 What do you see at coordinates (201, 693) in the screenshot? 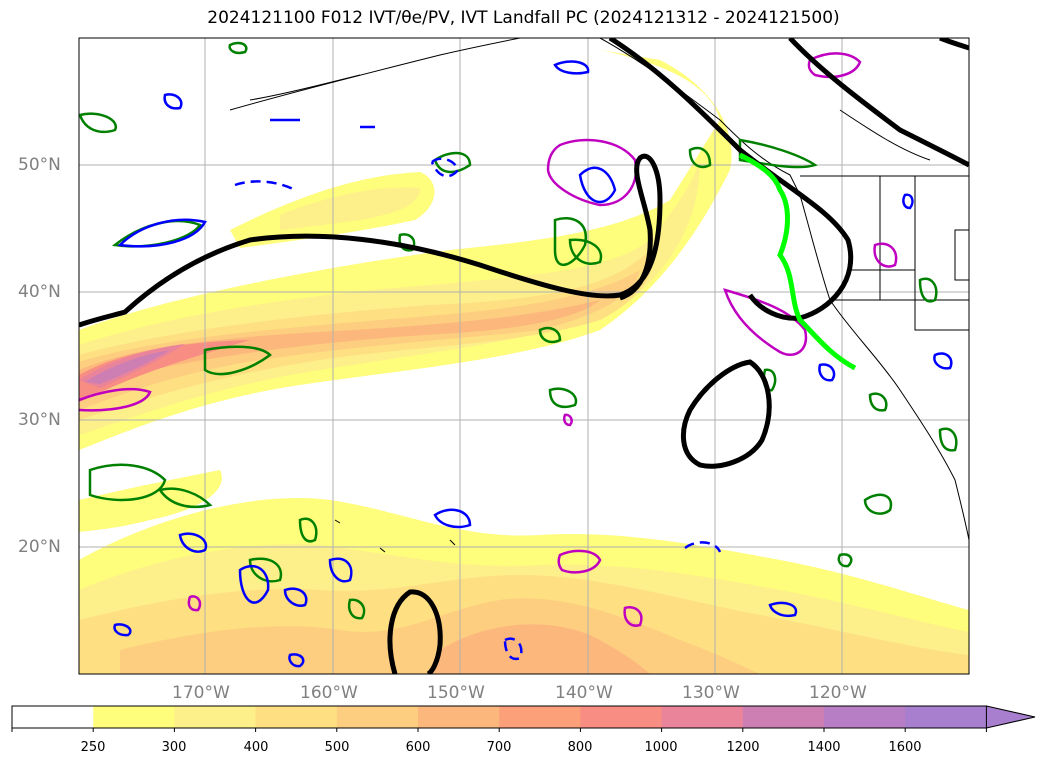
I see `lon-label-170w: 170°W` at bounding box center [201, 693].